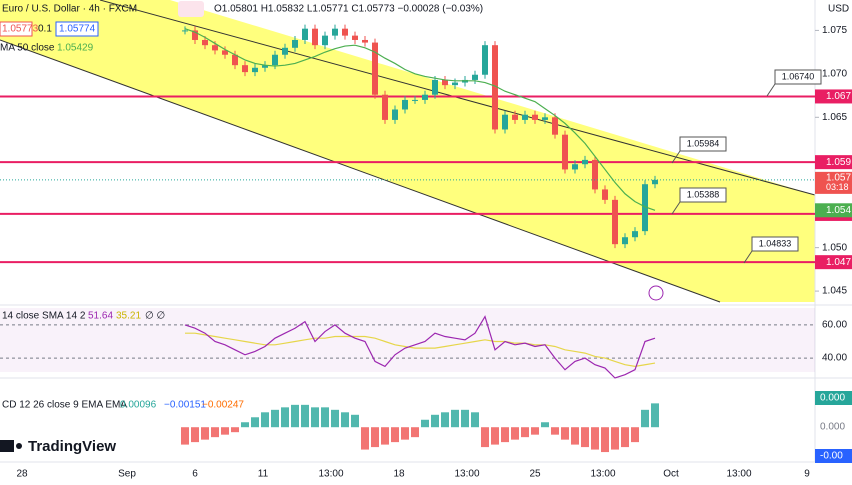 The width and height of the screenshot is (852, 485). Describe the element at coordinates (838, 96) in the screenshot. I see `level-axis-label: 1.067` at that location.